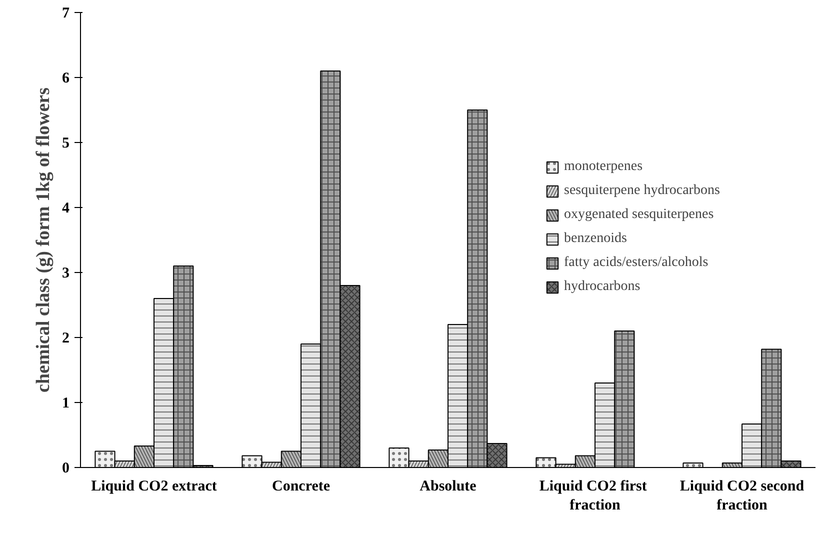 This screenshot has width=839, height=554. Describe the element at coordinates (66, 468) in the screenshot. I see `y-tick-label: 0` at that location.